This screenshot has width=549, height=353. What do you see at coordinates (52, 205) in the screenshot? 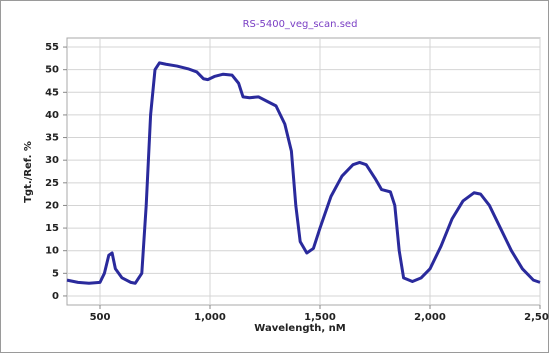
I see `y-tick-label: 20` at bounding box center [52, 205].